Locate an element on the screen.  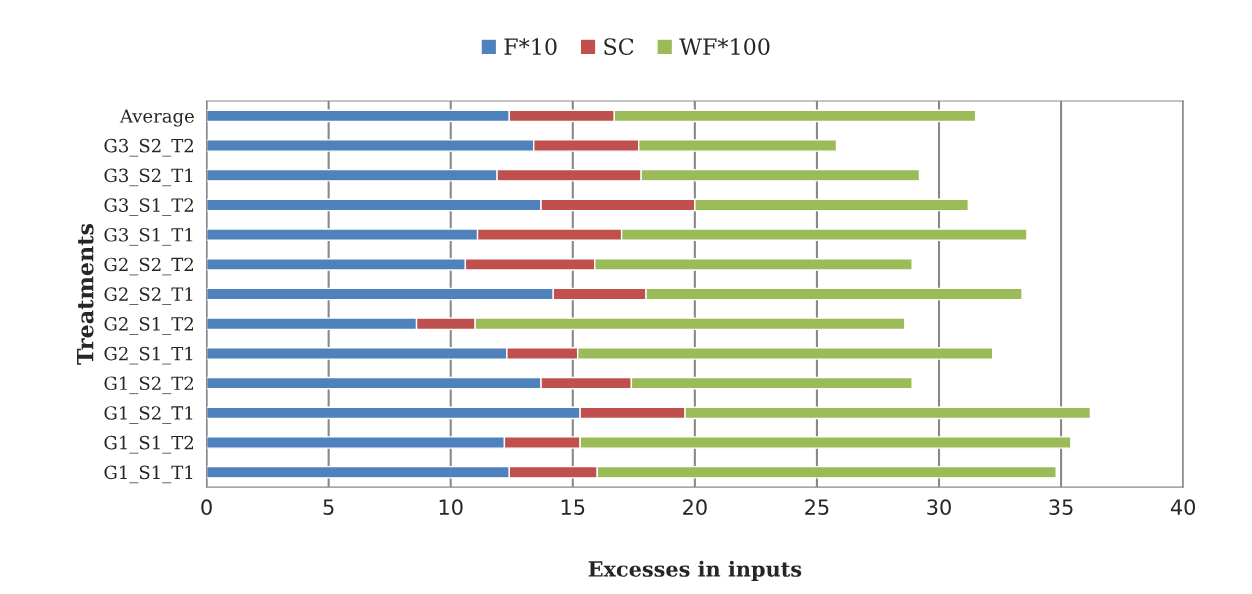
y-tick-label: G3_S1_T1 is located at coordinates (148, 236).